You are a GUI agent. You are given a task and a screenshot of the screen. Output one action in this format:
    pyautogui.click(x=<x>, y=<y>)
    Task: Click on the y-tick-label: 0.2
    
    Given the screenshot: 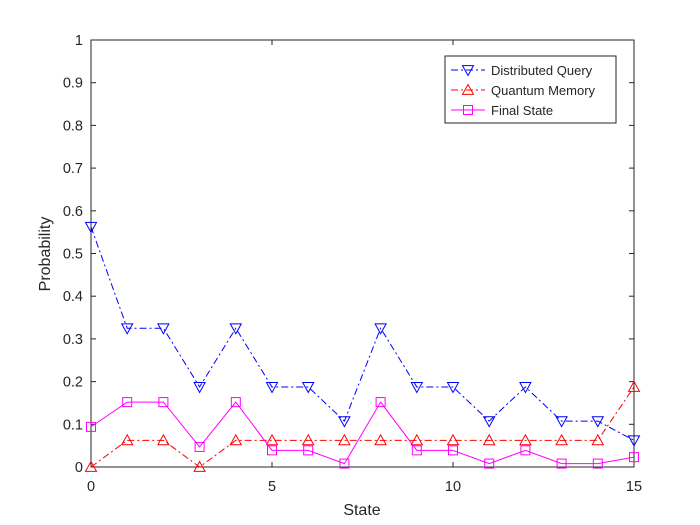 What is the action you would take?
    pyautogui.click(x=73, y=383)
    